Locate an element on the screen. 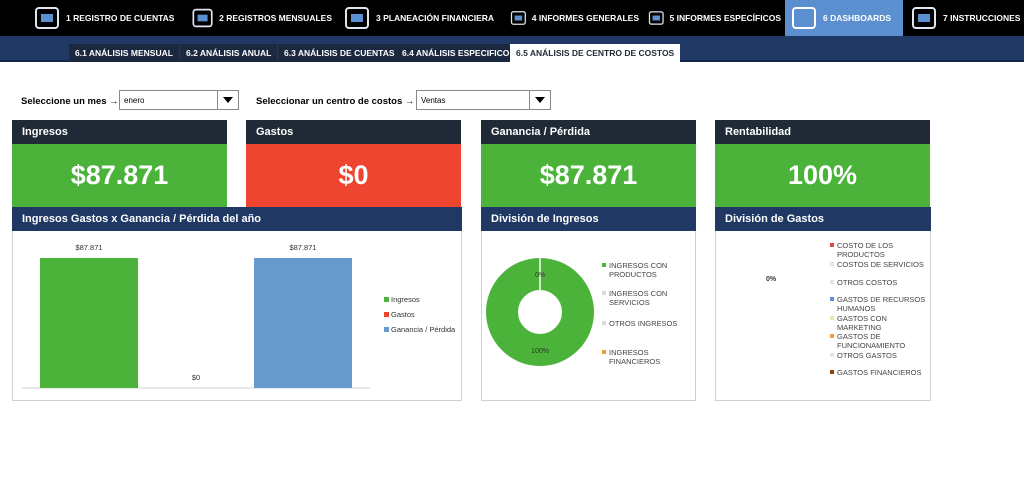 This screenshot has width=1024, height=479. legend-entry: GASTOS CON MARKETING is located at coordinates (879, 323).